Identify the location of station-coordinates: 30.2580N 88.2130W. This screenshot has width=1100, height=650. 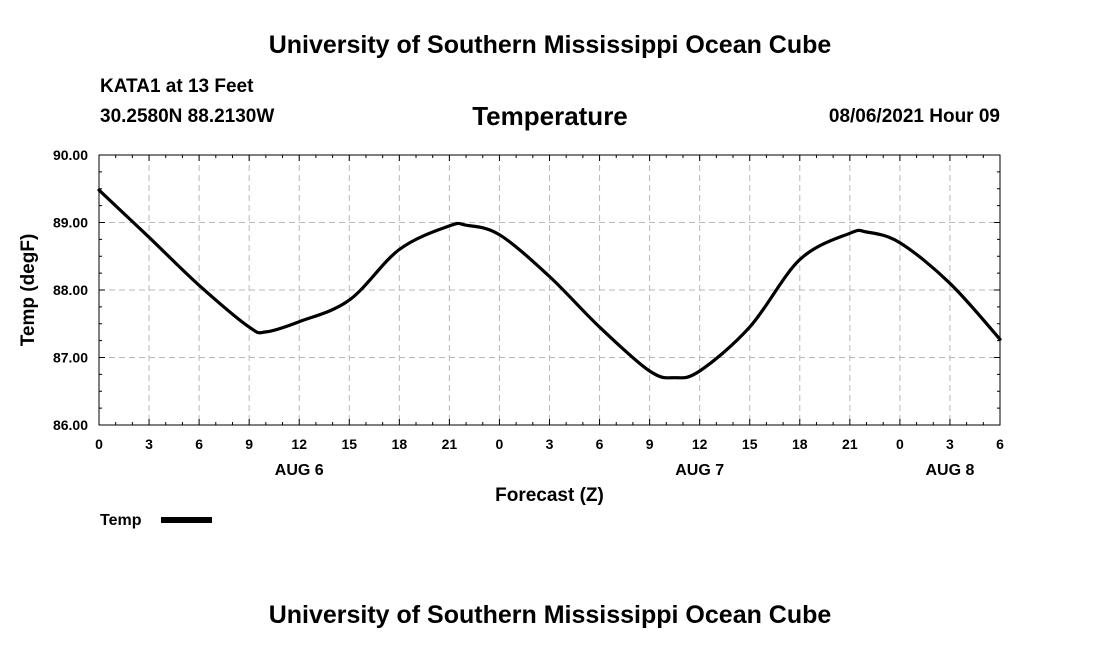
(187, 116).